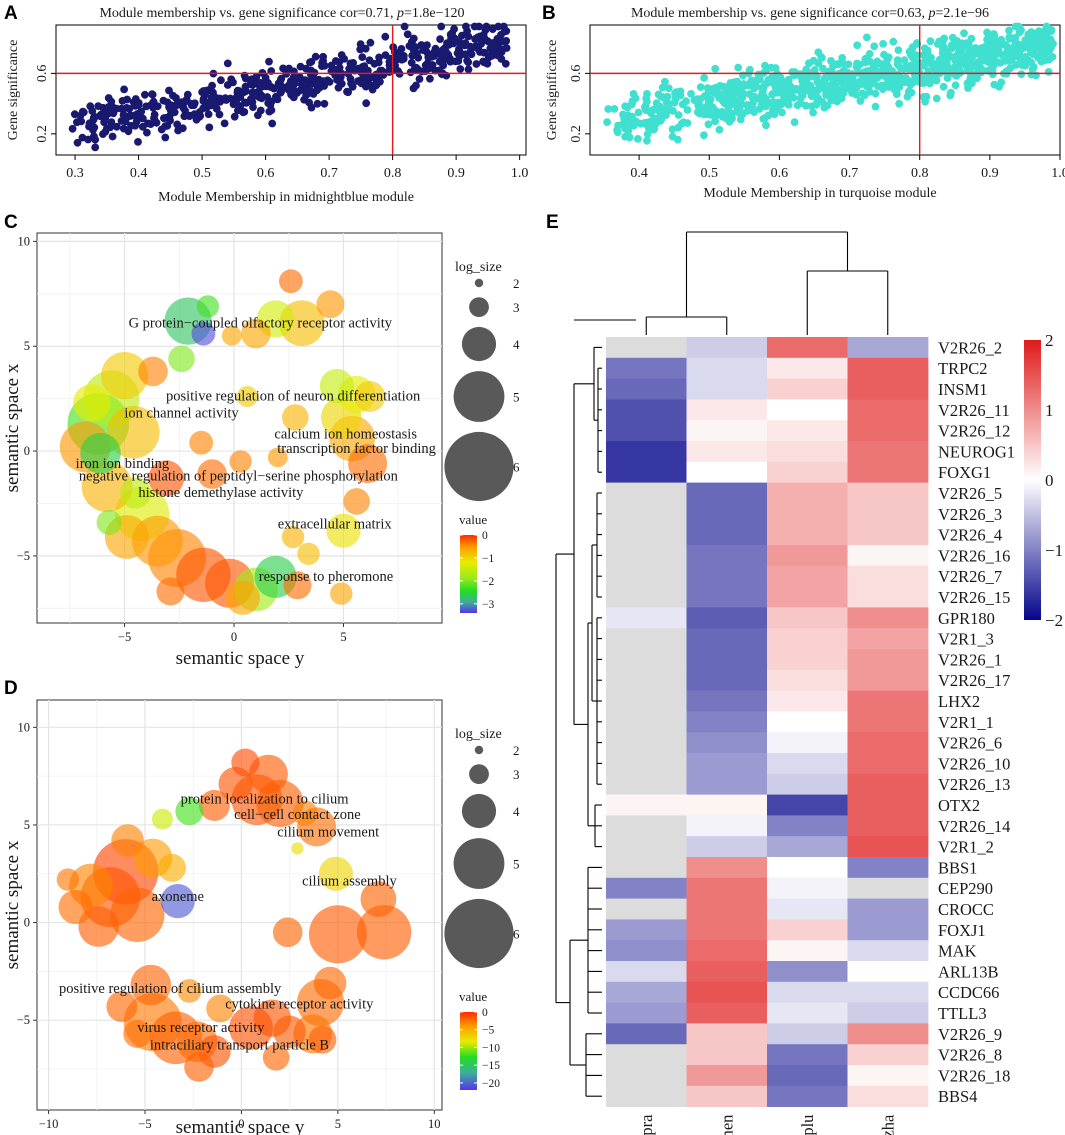 This screenshot has width=1065, height=1135. Describe the element at coordinates (11, 688) in the screenshot. I see `panel-letter-d: D` at that location.